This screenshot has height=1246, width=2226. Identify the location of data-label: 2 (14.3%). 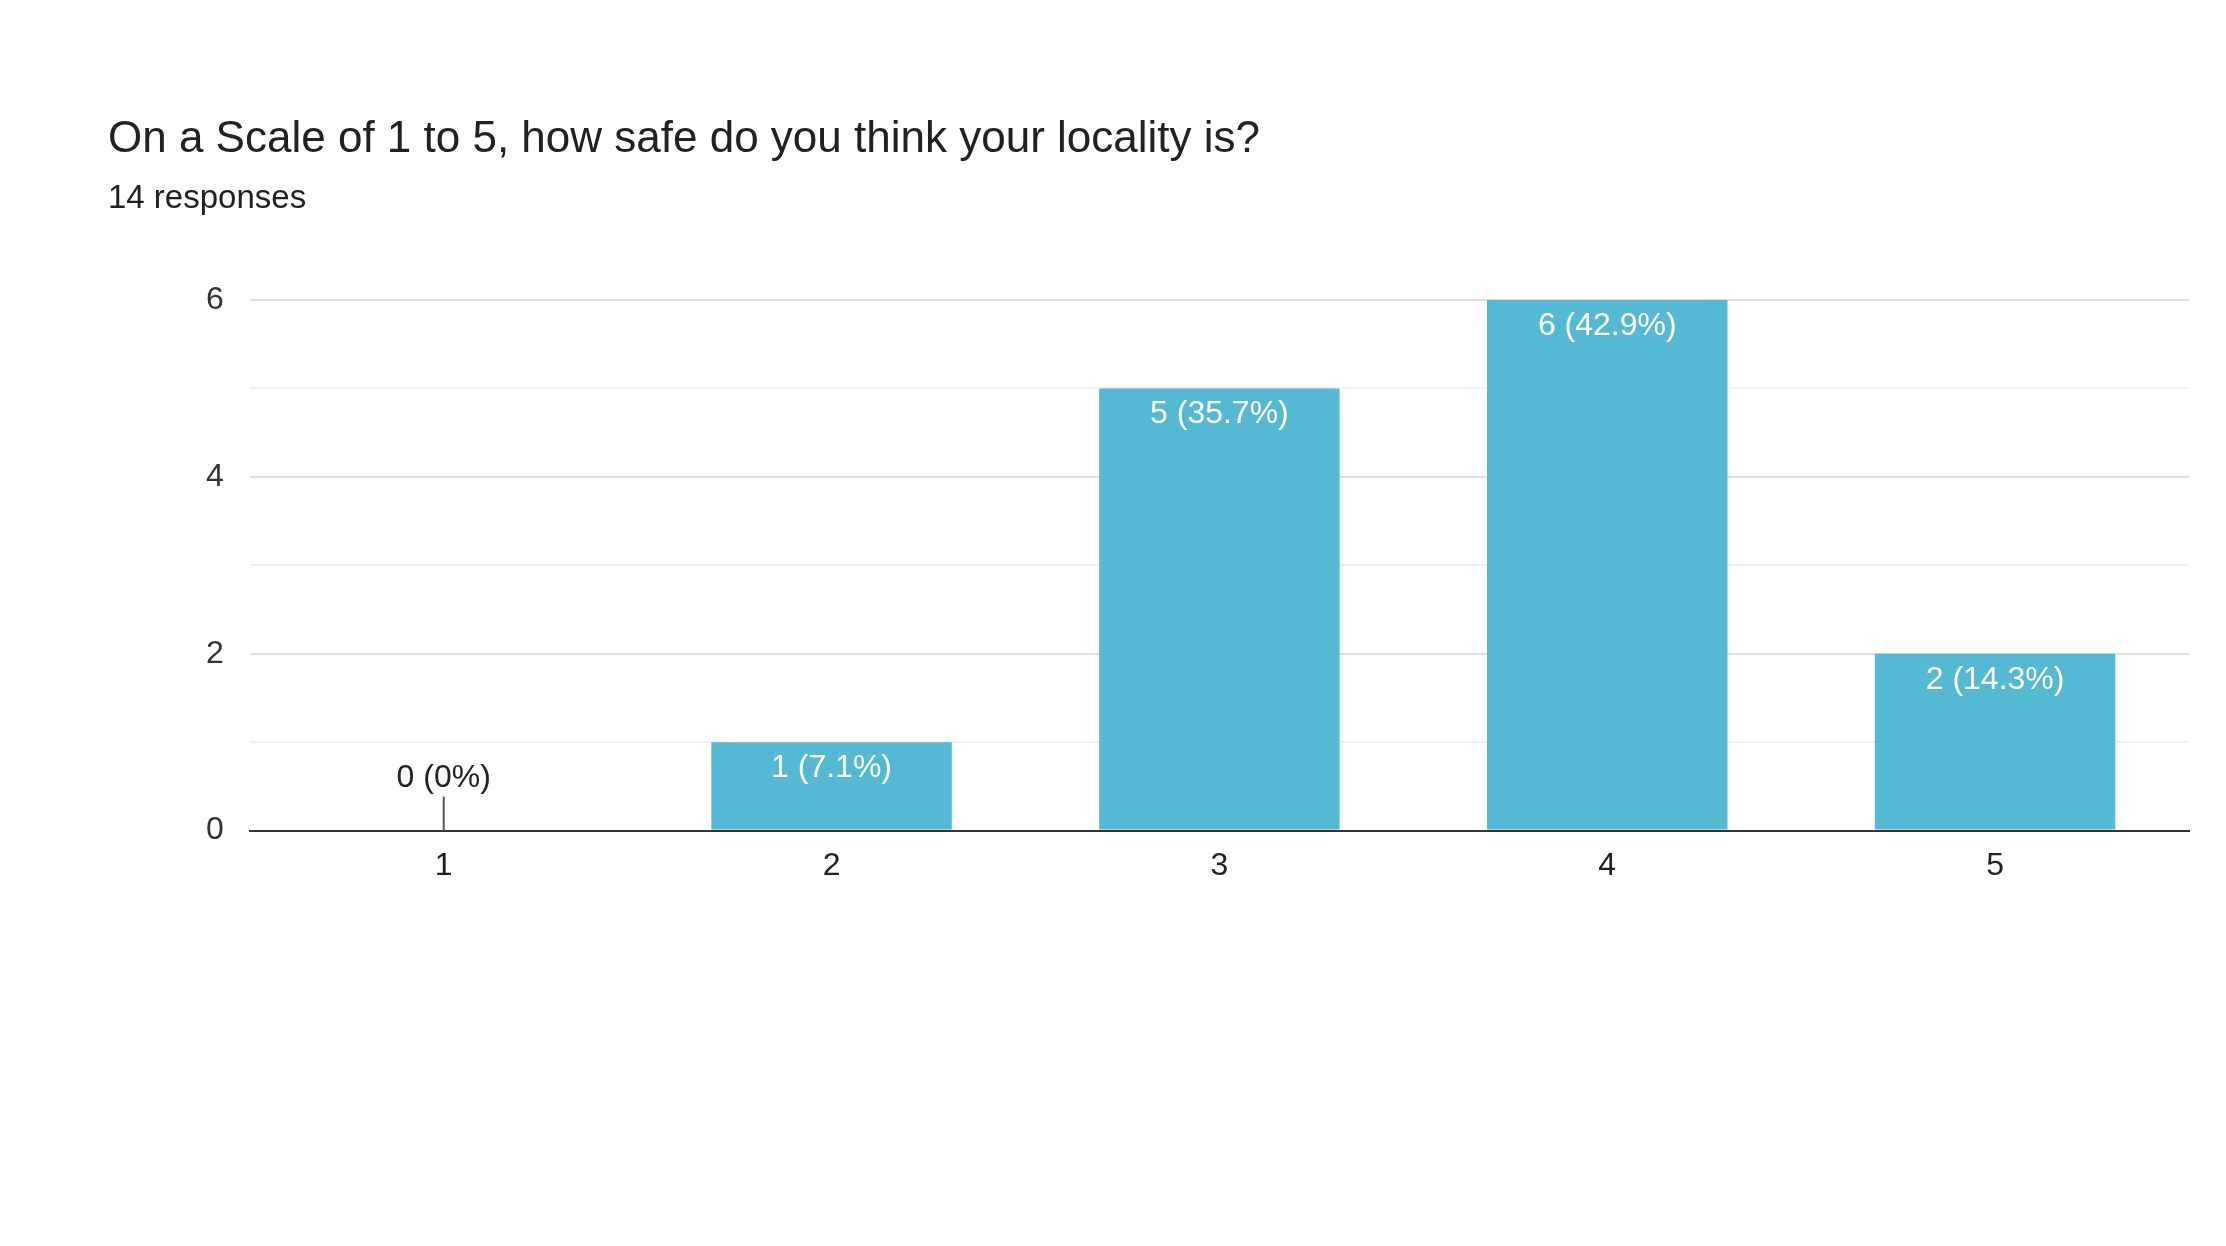
(1995, 677).